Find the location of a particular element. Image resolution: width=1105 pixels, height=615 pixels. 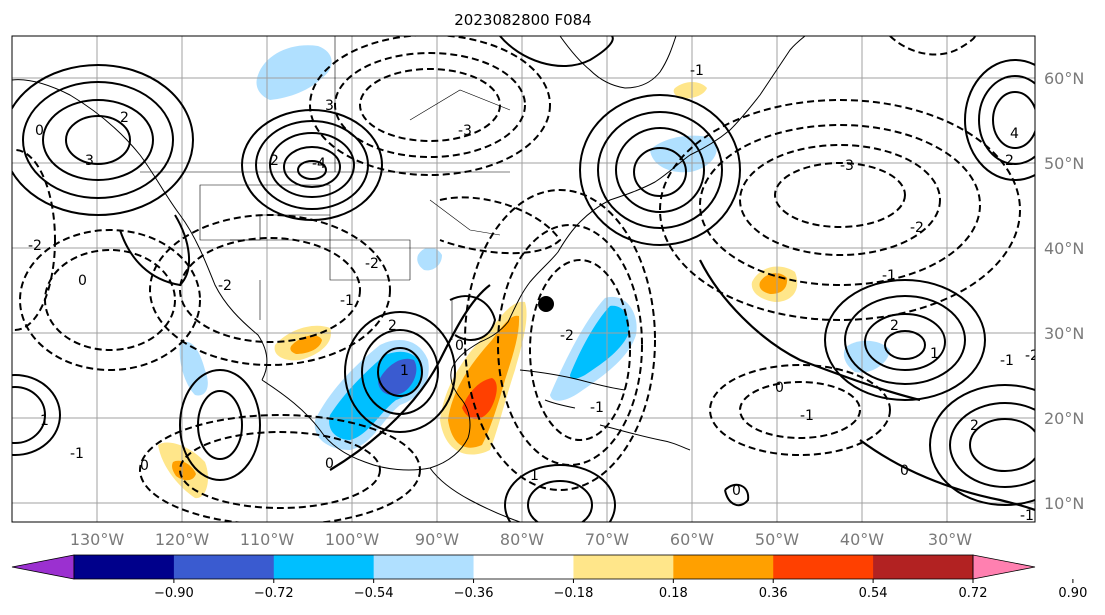

lon-tick-label: 120°W is located at coordinates (182, 539).